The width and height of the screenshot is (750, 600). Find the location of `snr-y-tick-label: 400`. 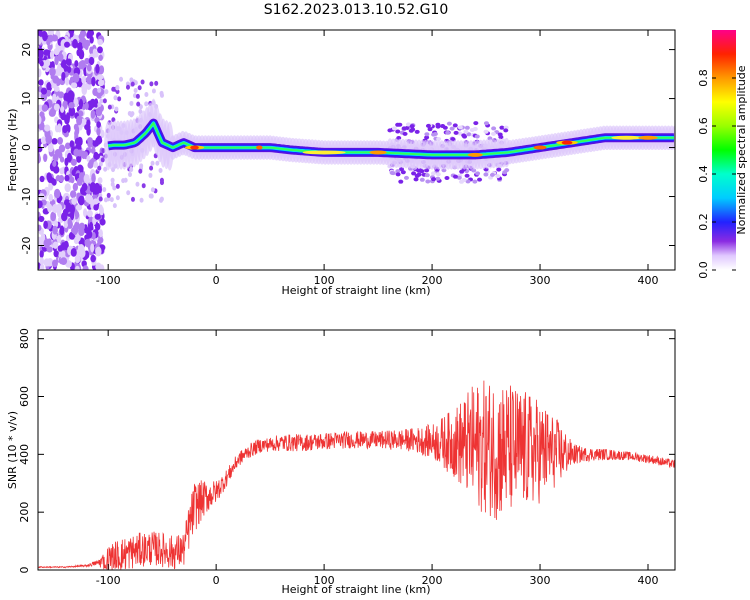

snr-y-tick-label: 400 is located at coordinates (24, 454).